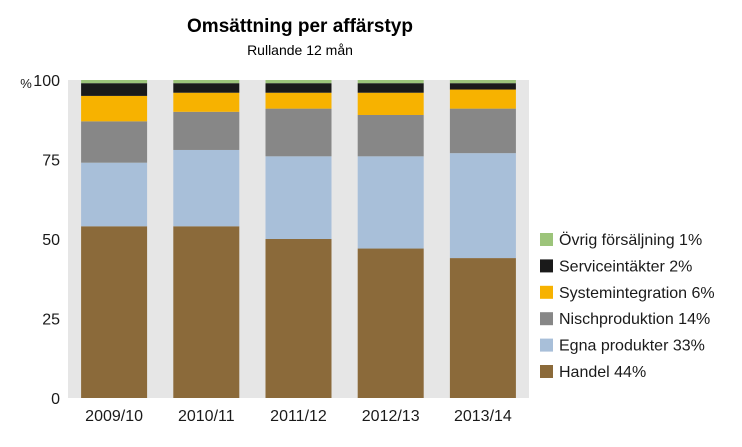 The image size is (742, 447). I want to click on legend-label: Handel 44%, so click(602, 372).